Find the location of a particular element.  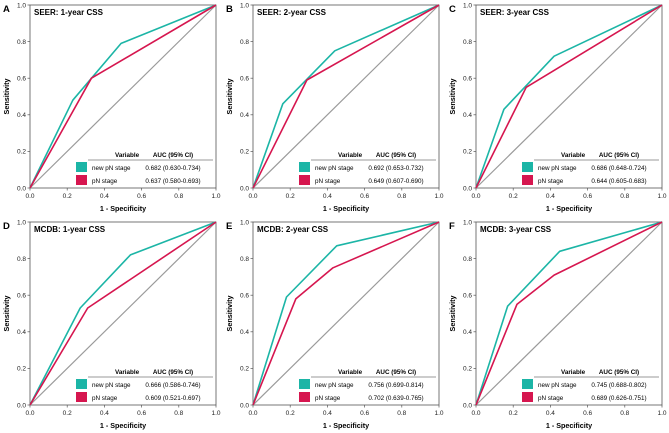

legend-auc-pn-stage: 0.689 (0.626-0.751) is located at coordinates (618, 398).